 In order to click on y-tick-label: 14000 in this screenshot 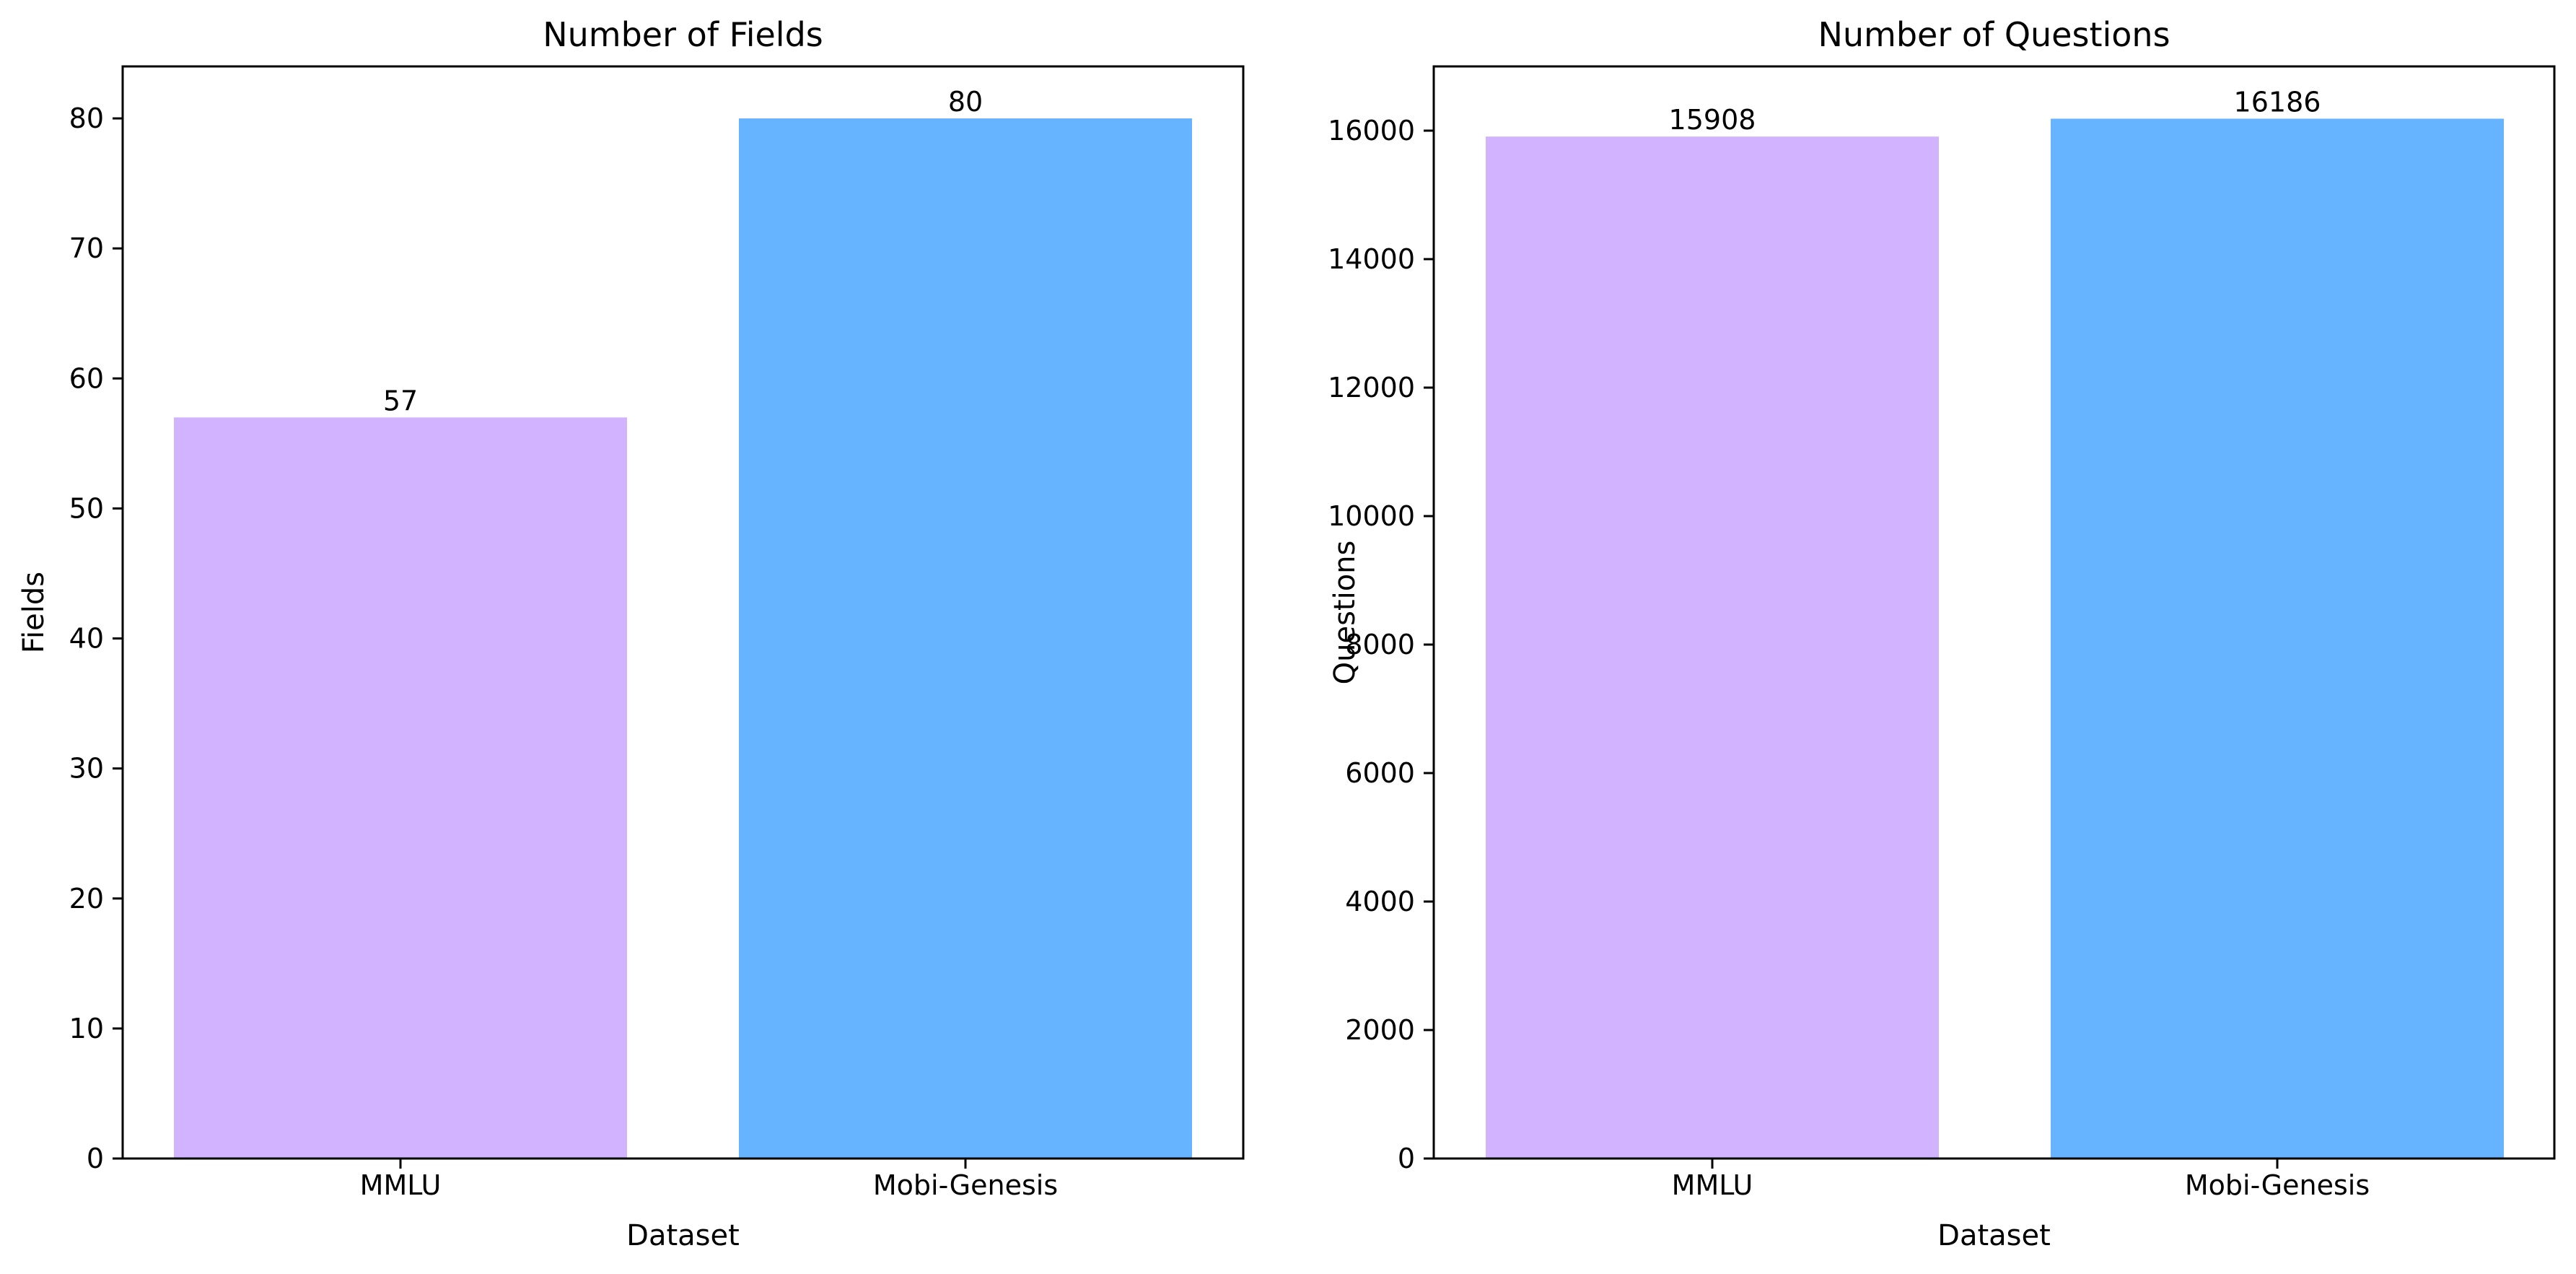, I will do `click(1371, 259)`.